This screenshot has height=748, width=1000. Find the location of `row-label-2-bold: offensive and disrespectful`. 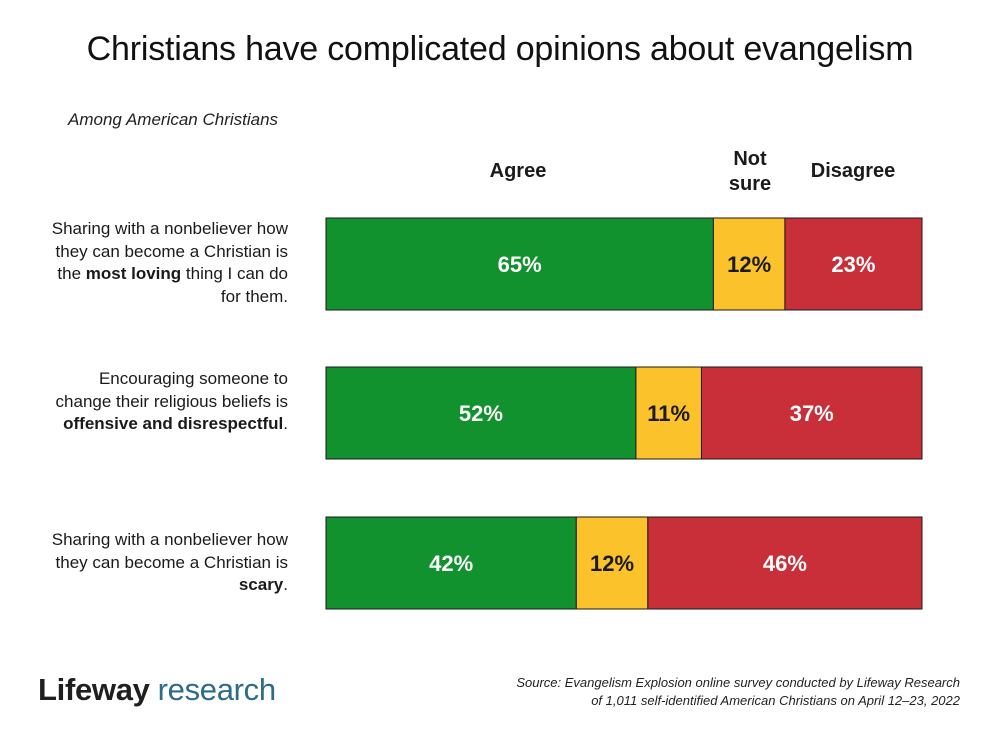

row-label-2-bold: offensive and disrespectful is located at coordinates (173, 423).